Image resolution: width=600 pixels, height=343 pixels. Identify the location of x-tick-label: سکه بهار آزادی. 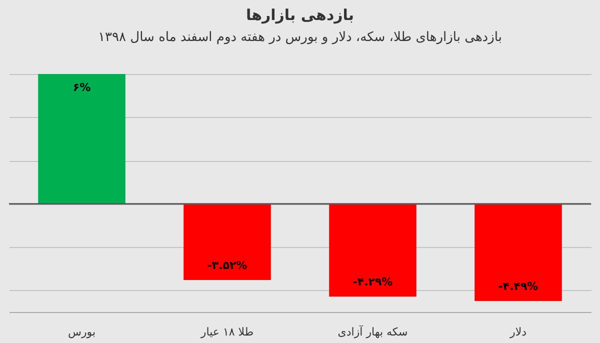
(373, 331).